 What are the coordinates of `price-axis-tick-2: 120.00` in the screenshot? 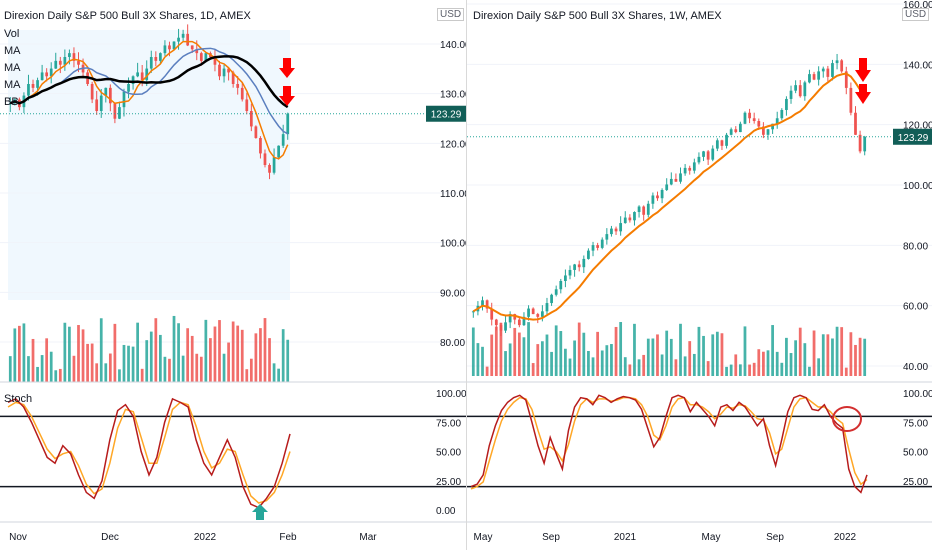 It's located at (453, 144).